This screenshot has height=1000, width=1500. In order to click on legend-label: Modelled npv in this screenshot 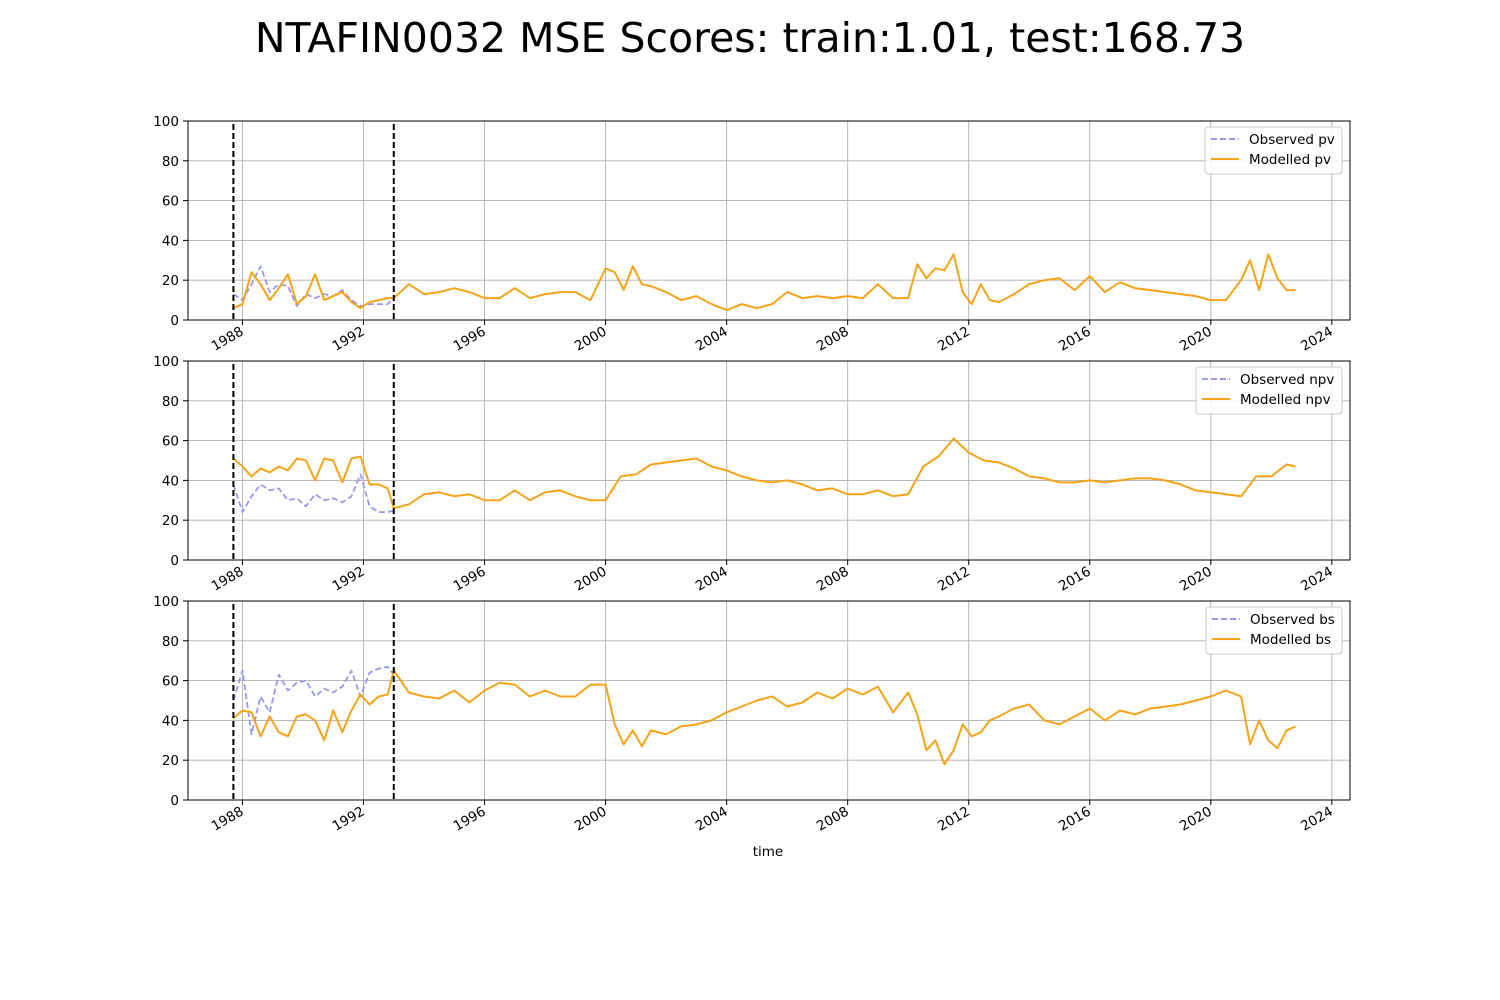, I will do `click(1285, 400)`.